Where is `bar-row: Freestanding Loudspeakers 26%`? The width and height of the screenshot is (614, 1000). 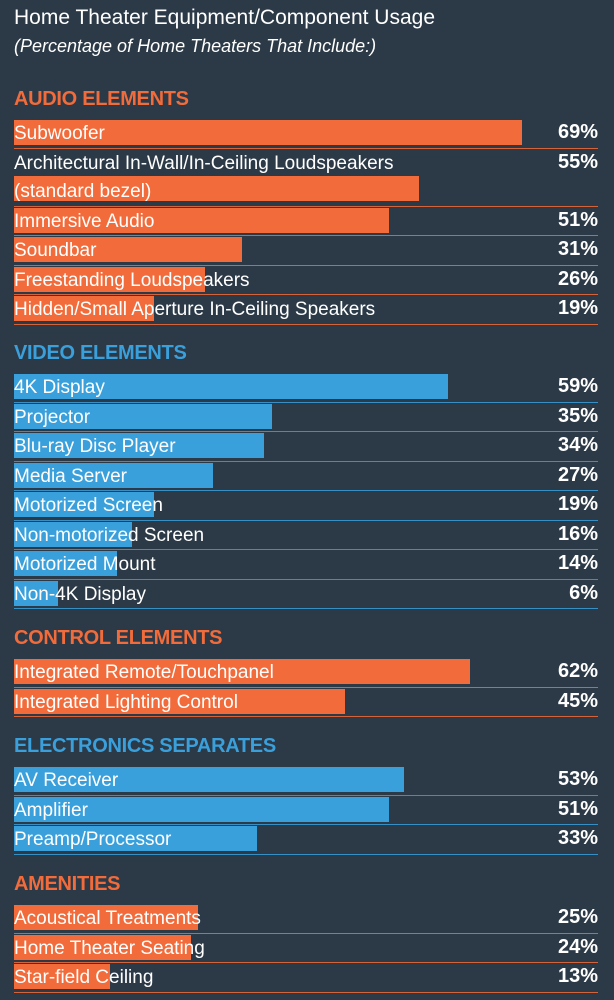 bar-row: Freestanding Loudspeakers 26% is located at coordinates (307, 280).